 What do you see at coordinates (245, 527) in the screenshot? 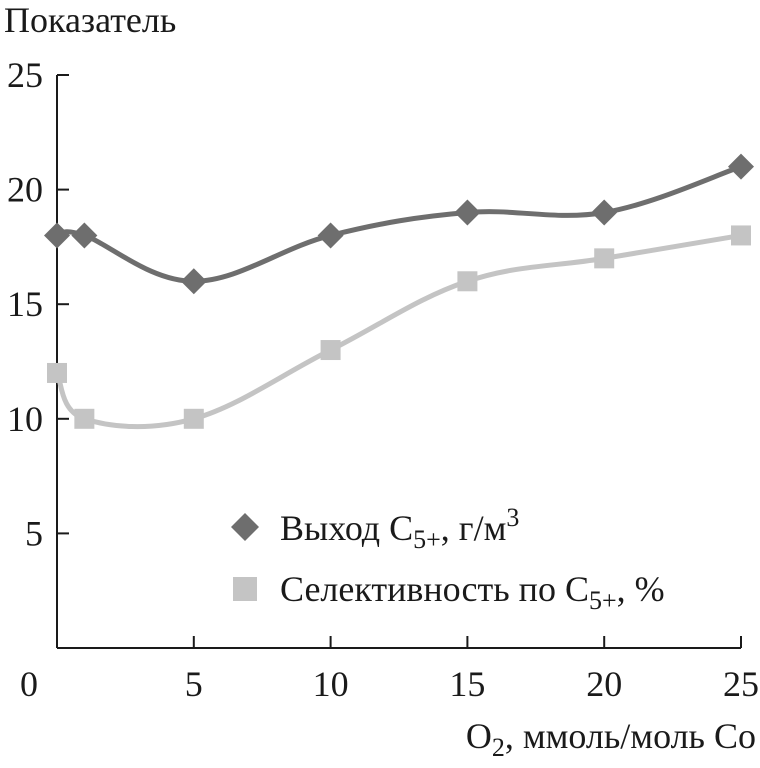
I see `legend-marker-diamond` at bounding box center [245, 527].